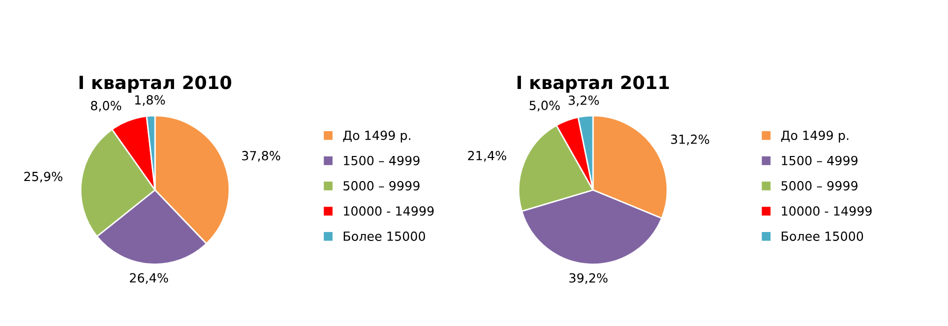 Image resolution: width=948 pixels, height=326 pixels. I want to click on data-label: 3,2%, so click(583, 100).